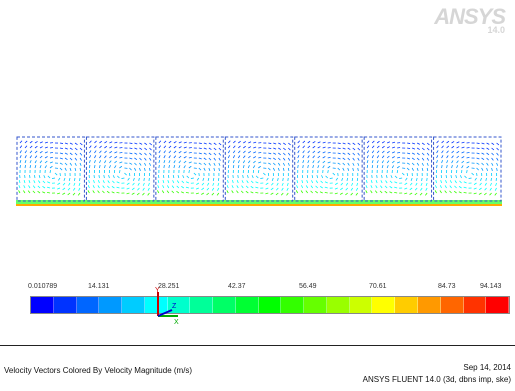 The height and width of the screenshot is (391, 515). What do you see at coordinates (237, 286) in the screenshot?
I see `colorbar-label: 42.37` at bounding box center [237, 286].